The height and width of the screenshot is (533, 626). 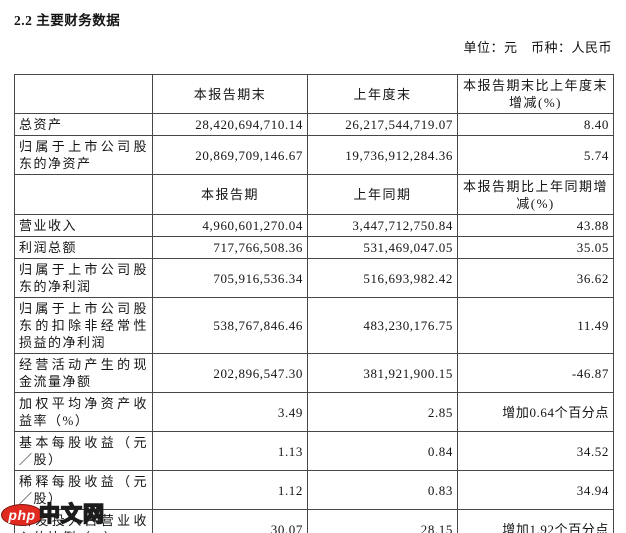 What do you see at coordinates (230, 451) in the screenshot?
I see `current-value: 1.13` at bounding box center [230, 451].